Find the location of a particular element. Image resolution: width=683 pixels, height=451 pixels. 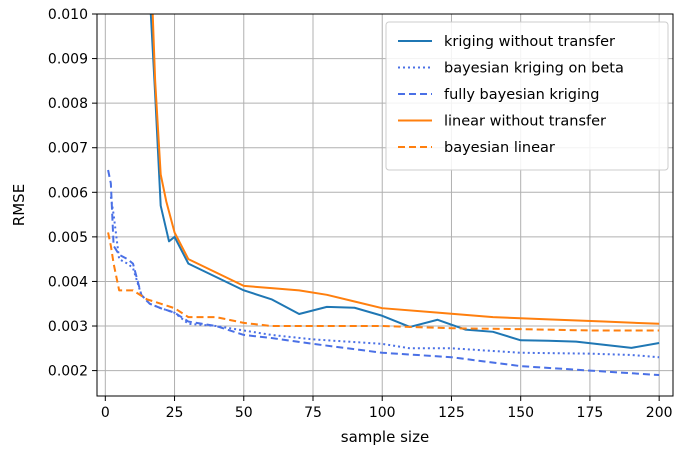

y-tick-label: 0.002 is located at coordinates (68, 372).